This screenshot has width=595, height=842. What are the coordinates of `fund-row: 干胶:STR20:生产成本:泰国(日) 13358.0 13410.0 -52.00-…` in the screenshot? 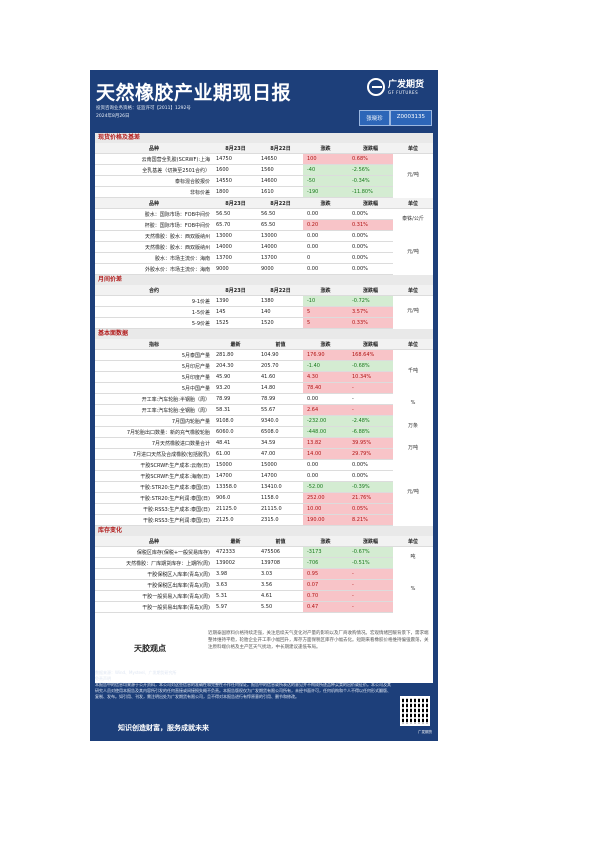 It's located at (264, 487).